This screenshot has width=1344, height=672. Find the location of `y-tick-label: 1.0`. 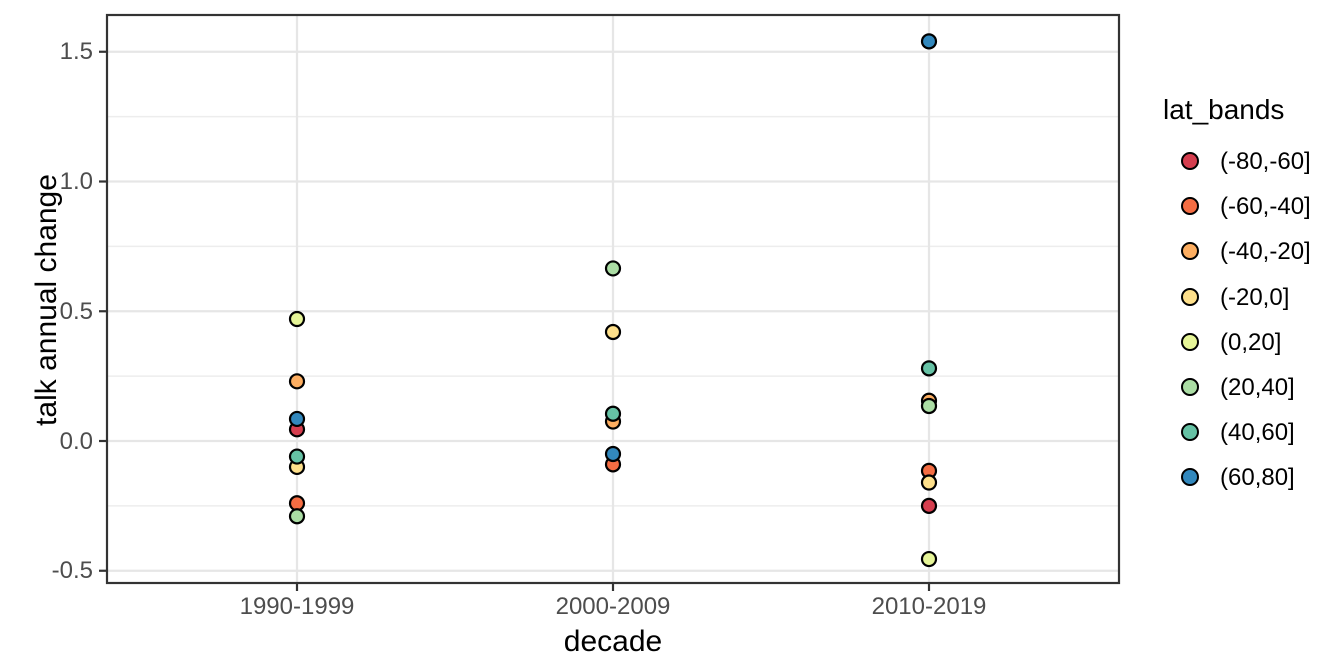

y-tick-label: 1.0 is located at coordinates (76, 181).